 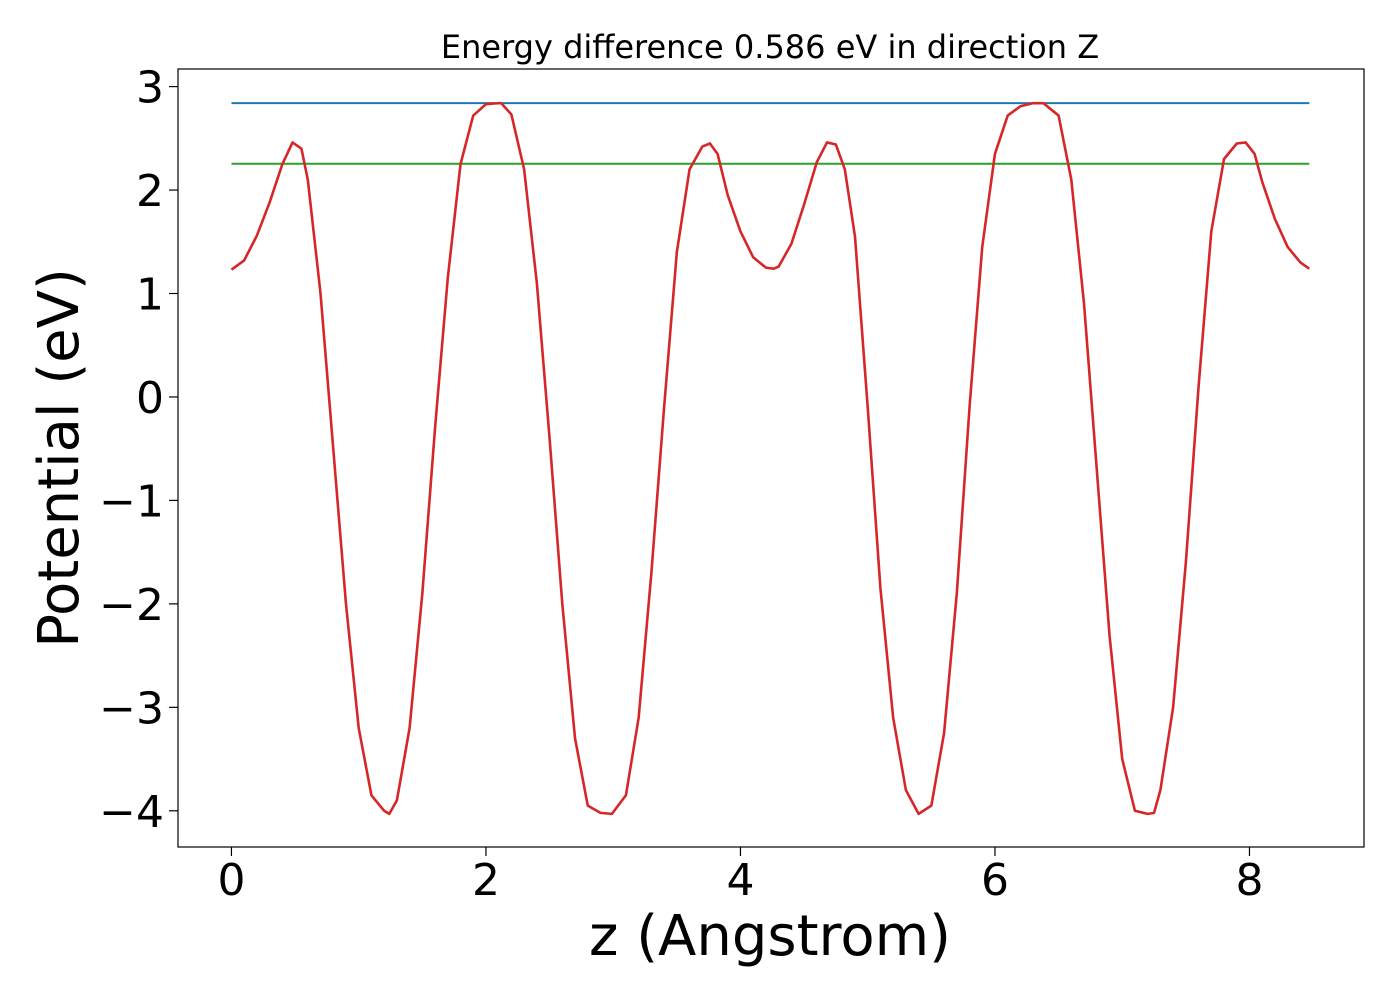 What do you see at coordinates (131, 605) in the screenshot?
I see `y-tick-label: −2` at bounding box center [131, 605].